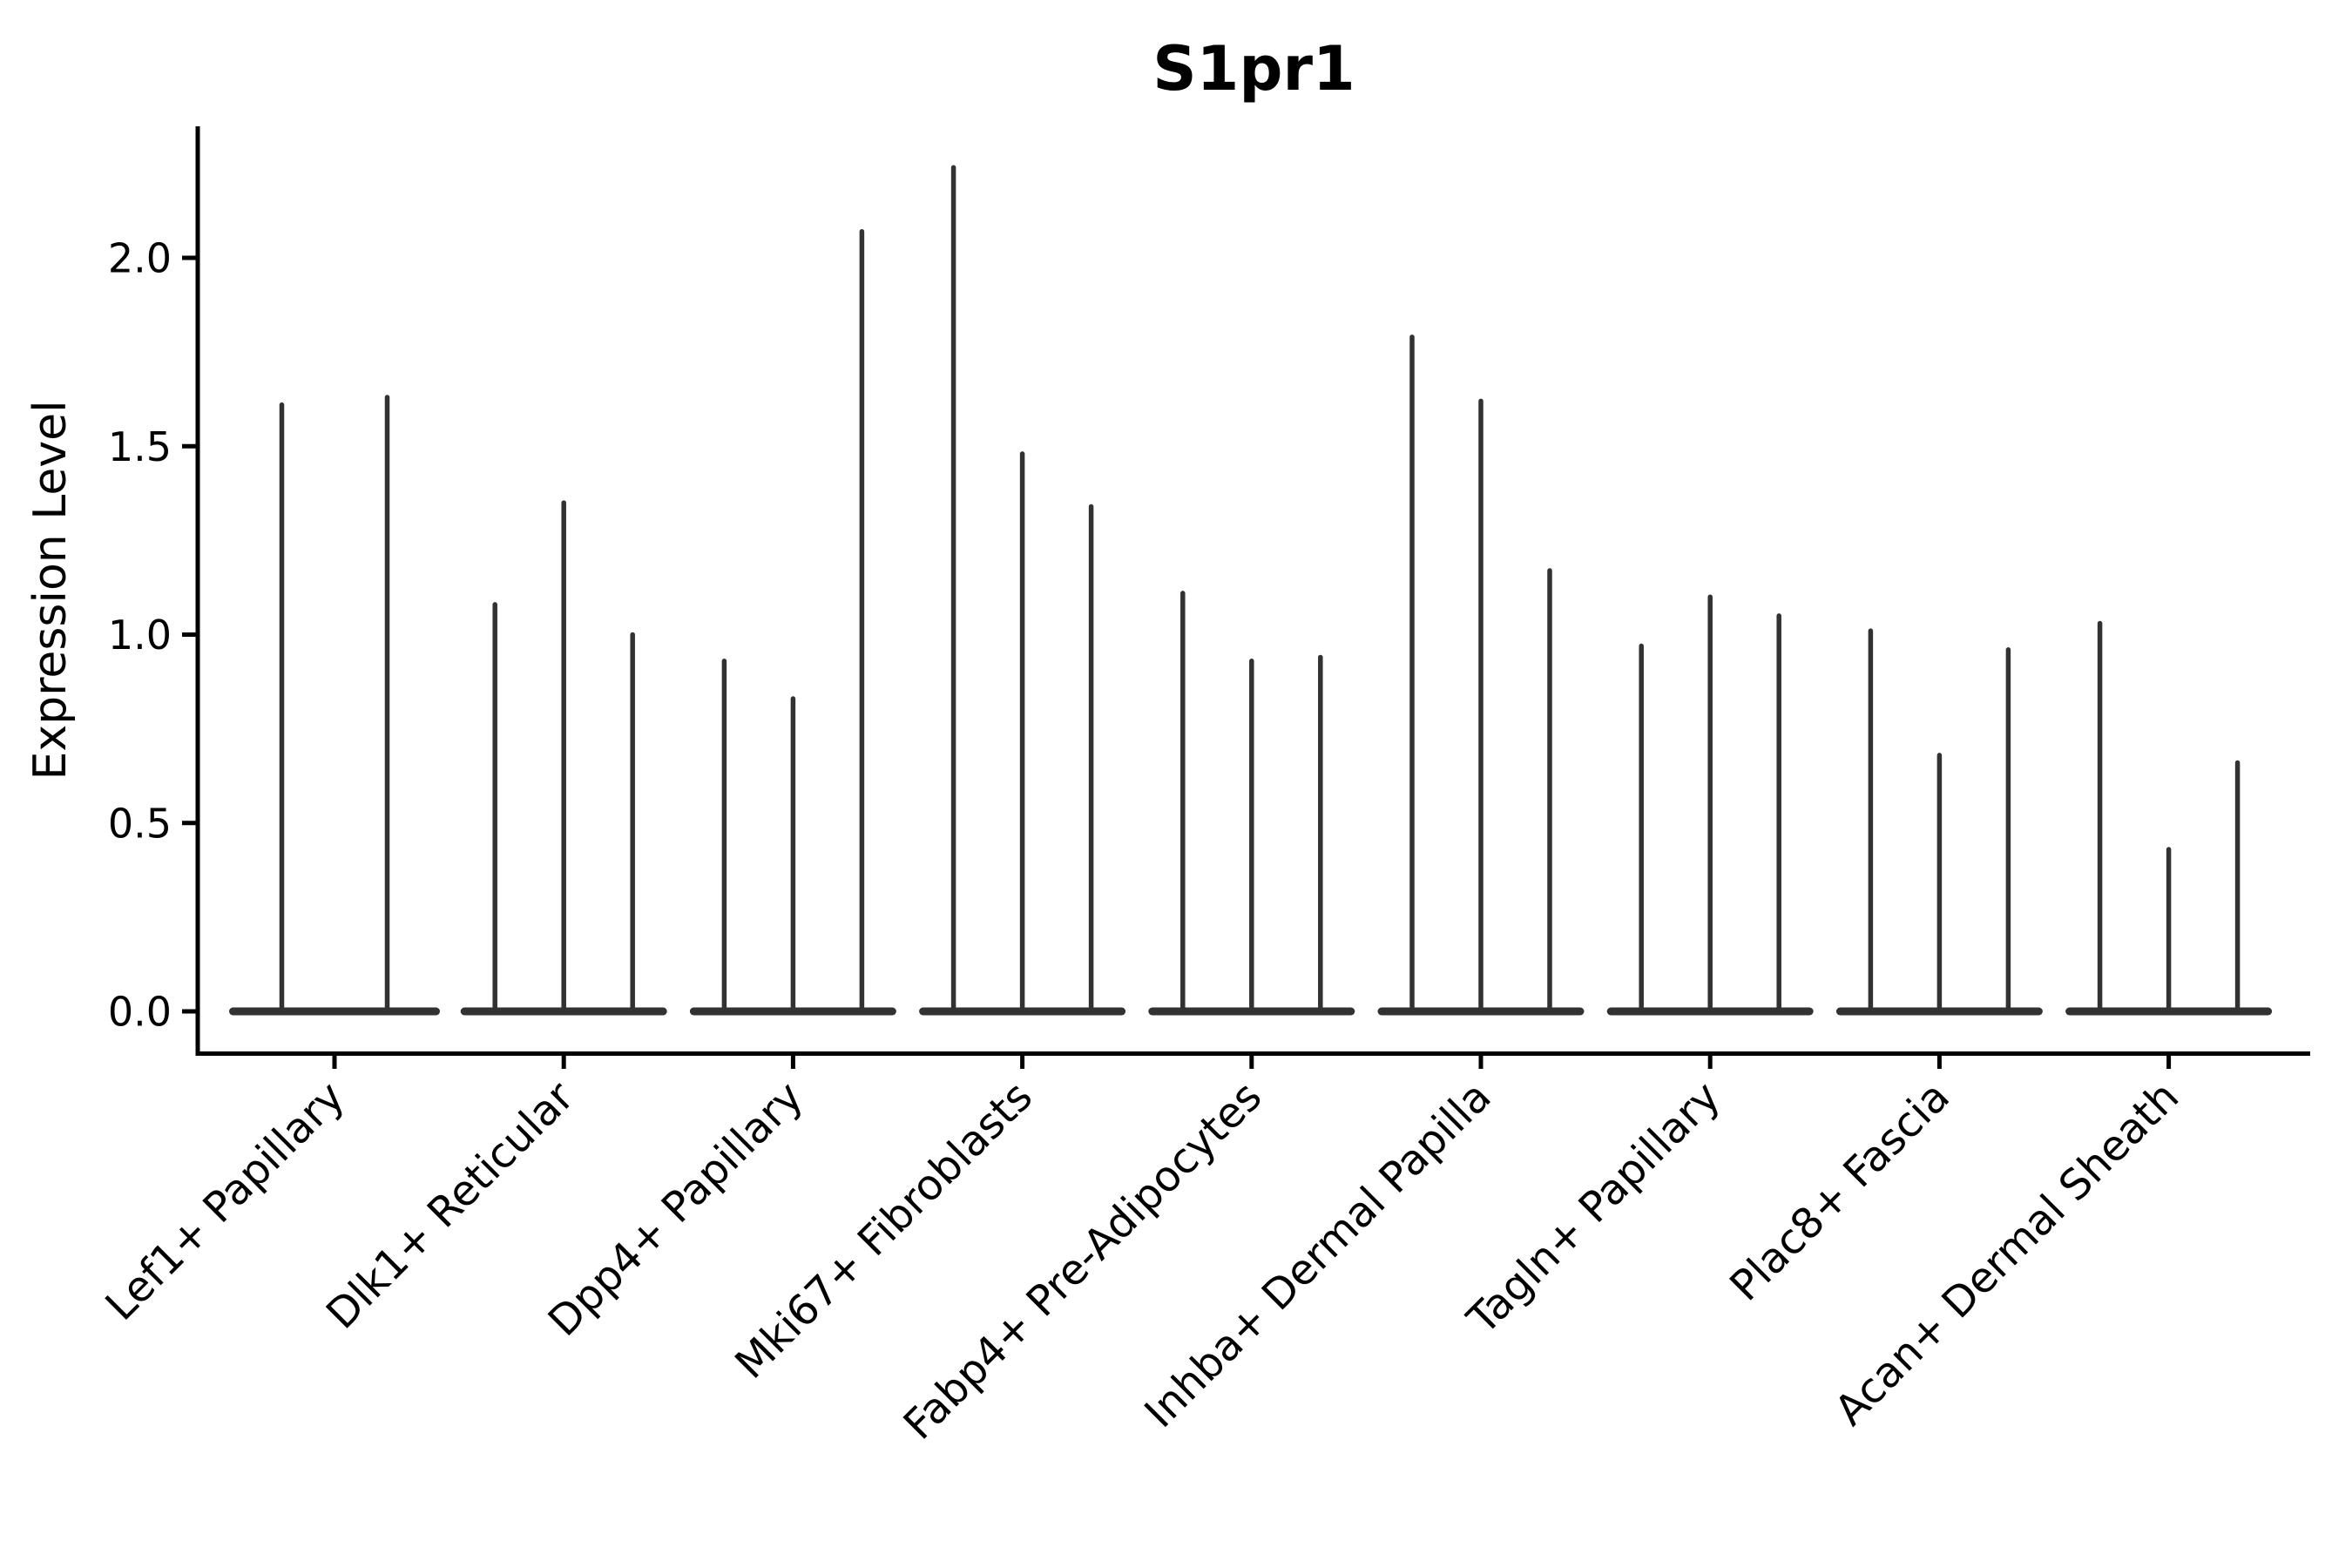  What do you see at coordinates (450, 1205) in the screenshot?
I see `x-category-label: Dlk1+ Reticular` at bounding box center [450, 1205].